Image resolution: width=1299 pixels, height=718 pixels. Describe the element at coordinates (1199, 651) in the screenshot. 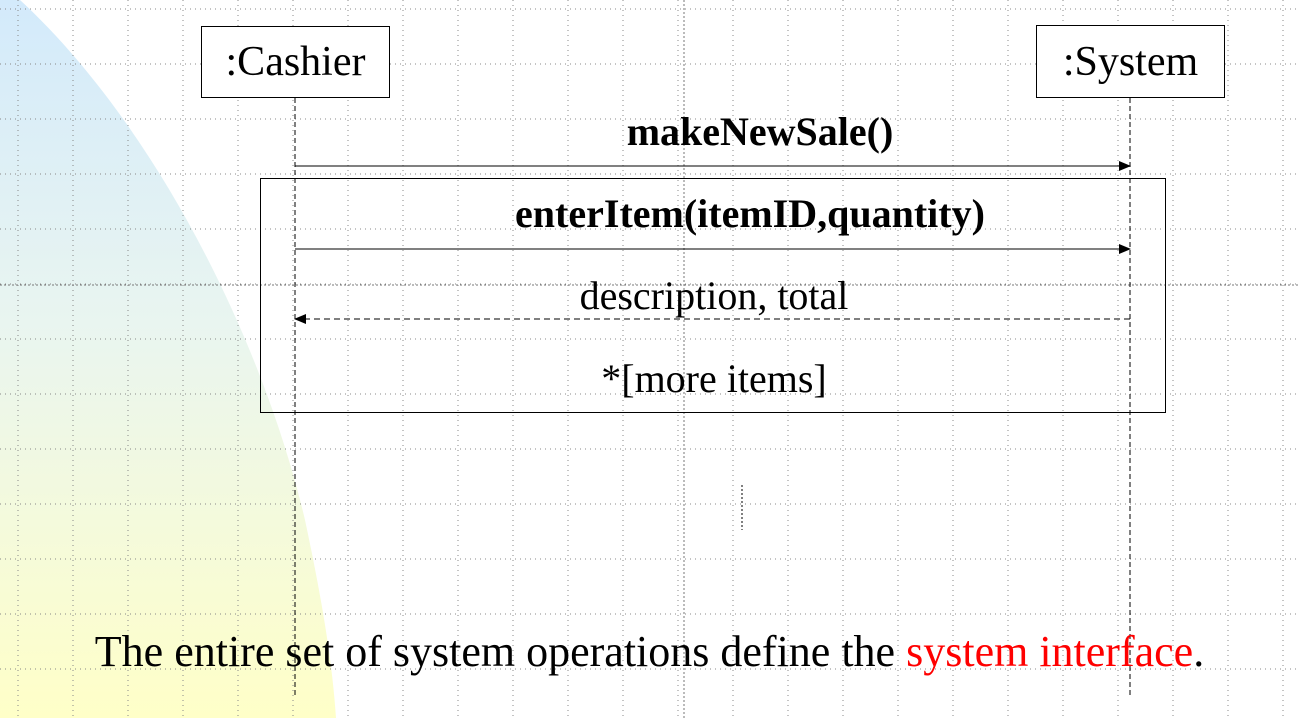

I see `caption-suffix: .` at that location.